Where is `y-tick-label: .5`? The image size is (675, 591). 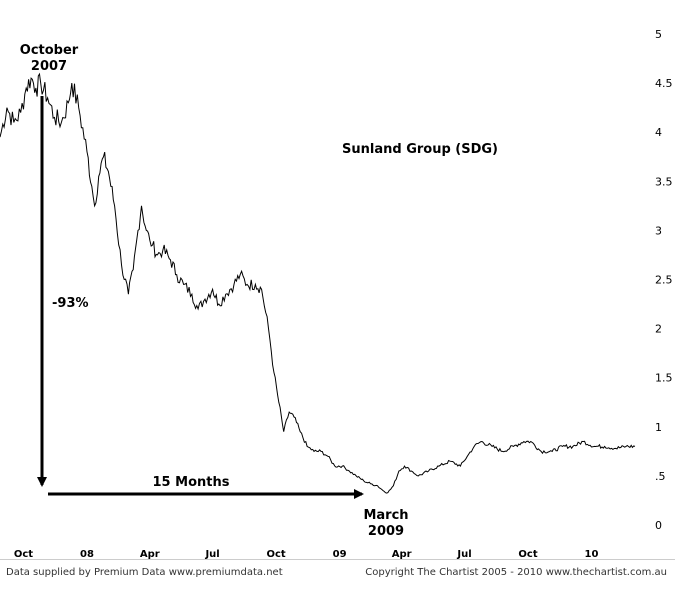
y-tick-label: .5 is located at coordinates (660, 476).